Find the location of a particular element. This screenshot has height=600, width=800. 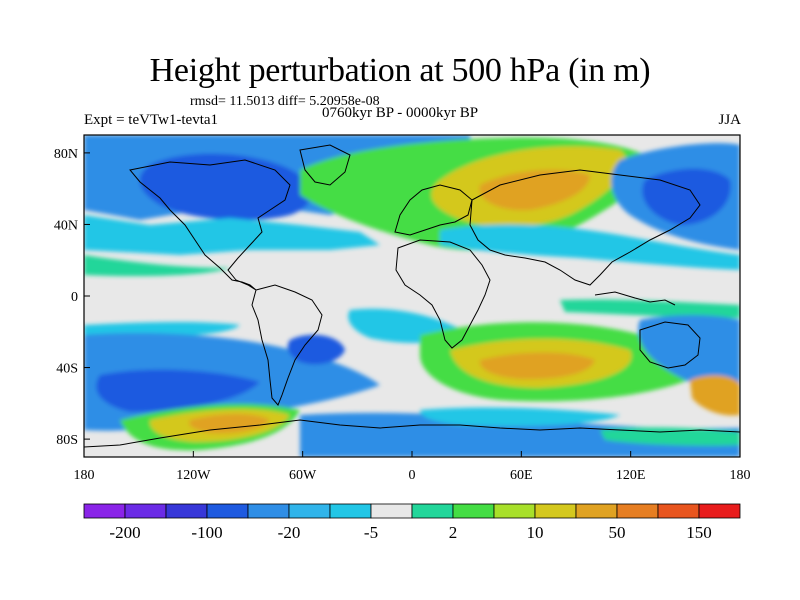

lat-tick-label: 40N is located at coordinates (66, 225).